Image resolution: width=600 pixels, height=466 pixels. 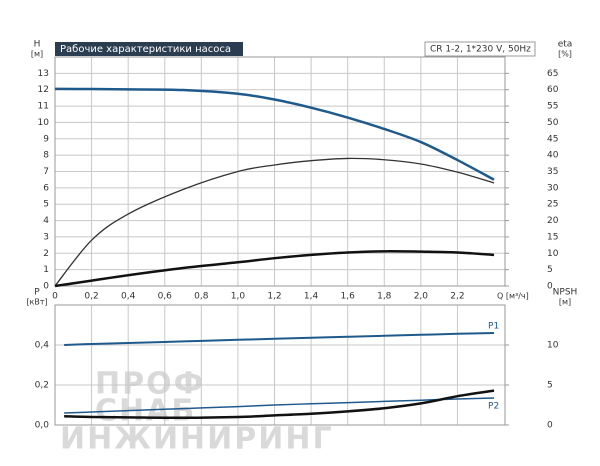 I want to click on y2-tick-label: 60, so click(x=553, y=90).